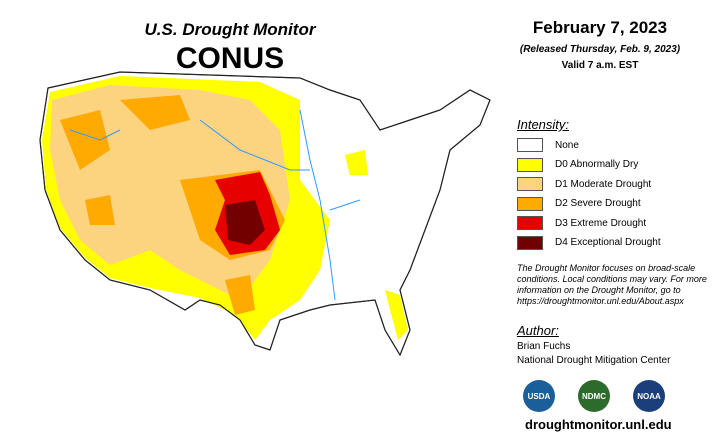 This screenshot has width=721, height=439. What do you see at coordinates (230, 58) in the screenshot?
I see `subtitle: CONUS` at bounding box center [230, 58].